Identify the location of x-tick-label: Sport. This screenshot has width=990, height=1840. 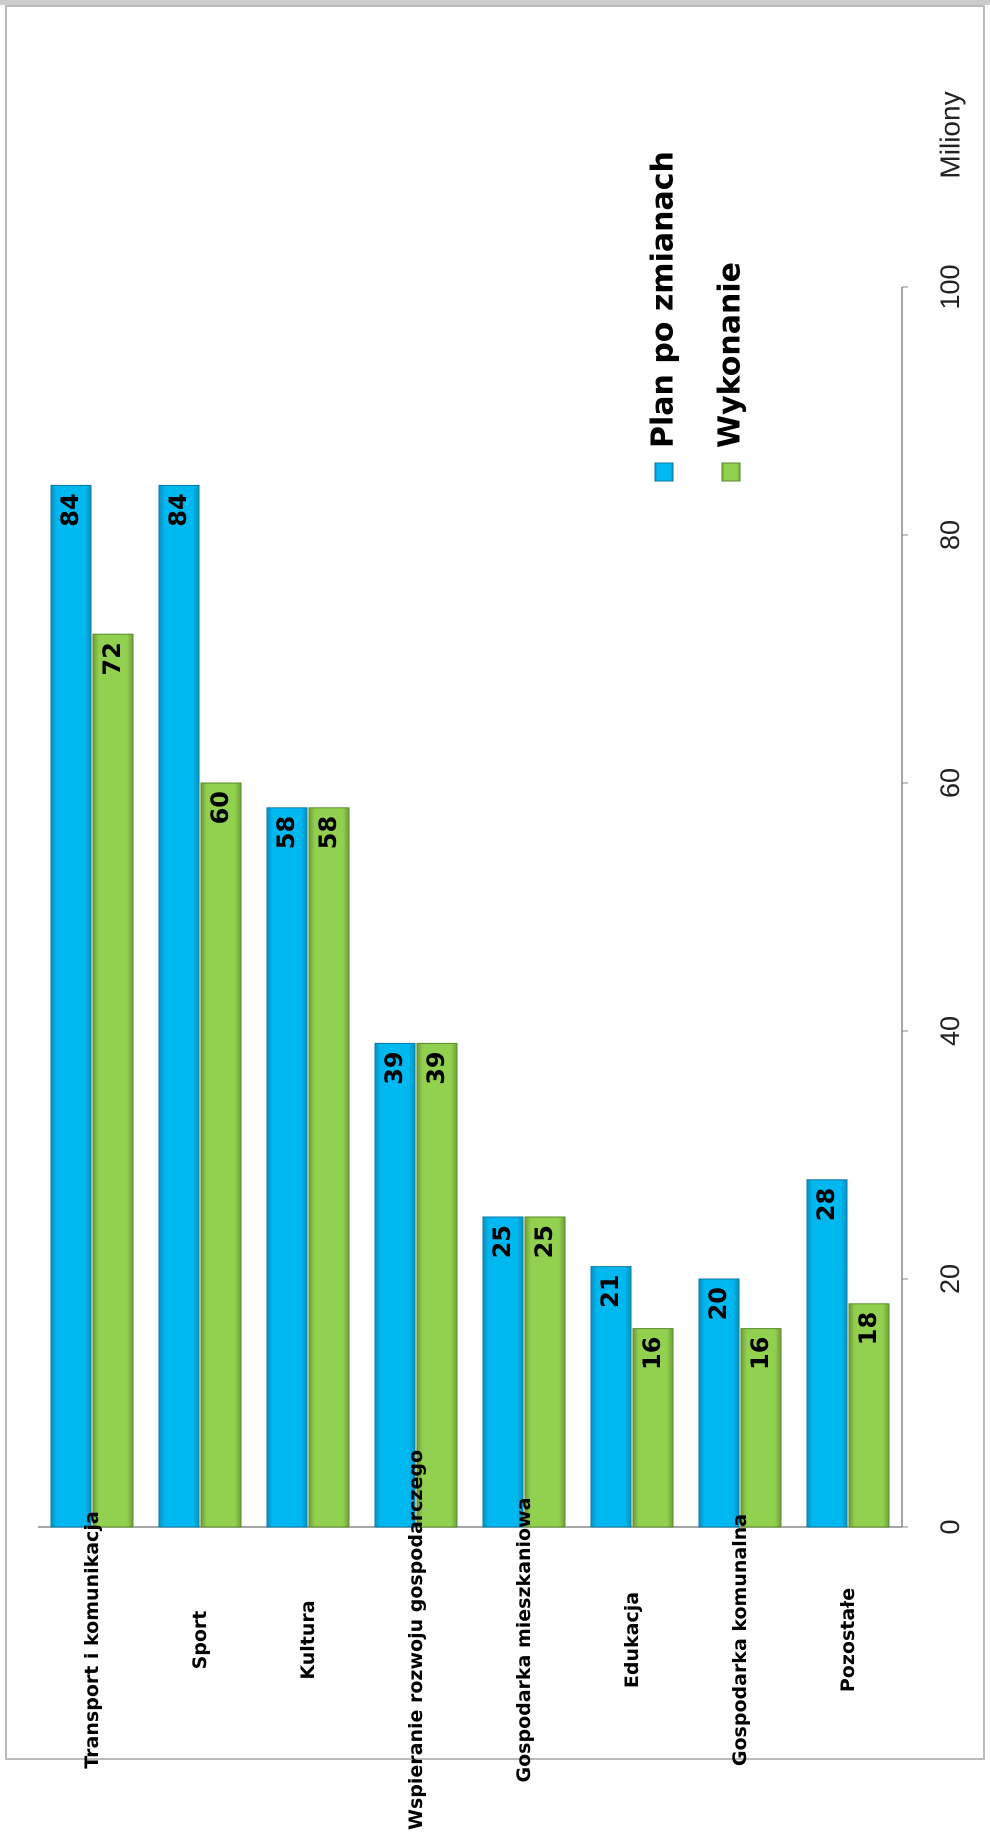
(200, 1640).